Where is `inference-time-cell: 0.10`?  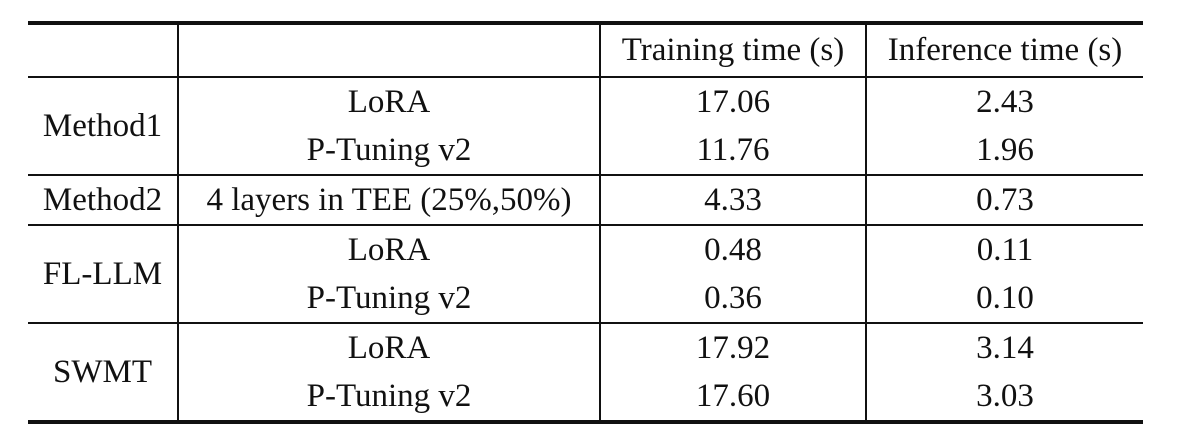 inference-time-cell: 0.10 is located at coordinates (1004, 298).